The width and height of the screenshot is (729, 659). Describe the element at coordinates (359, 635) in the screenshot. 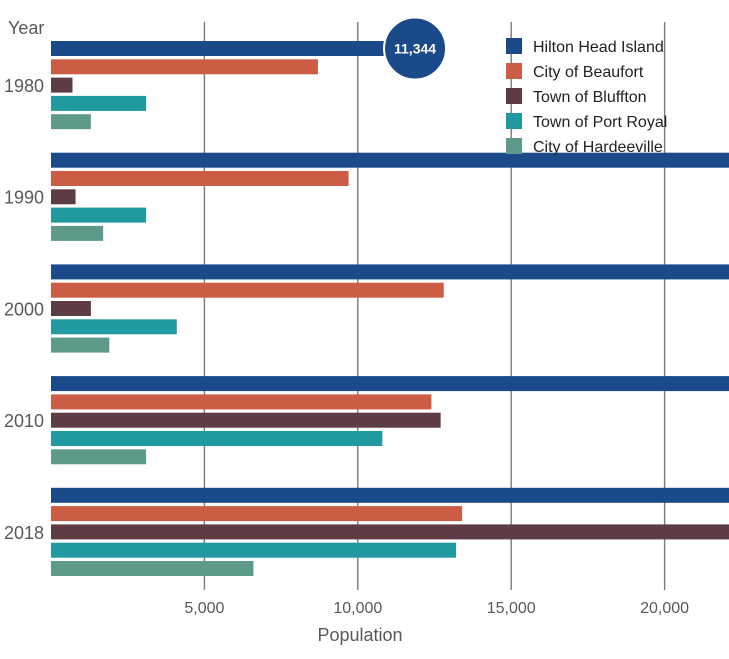

I see `x-axis-title: Population` at that location.